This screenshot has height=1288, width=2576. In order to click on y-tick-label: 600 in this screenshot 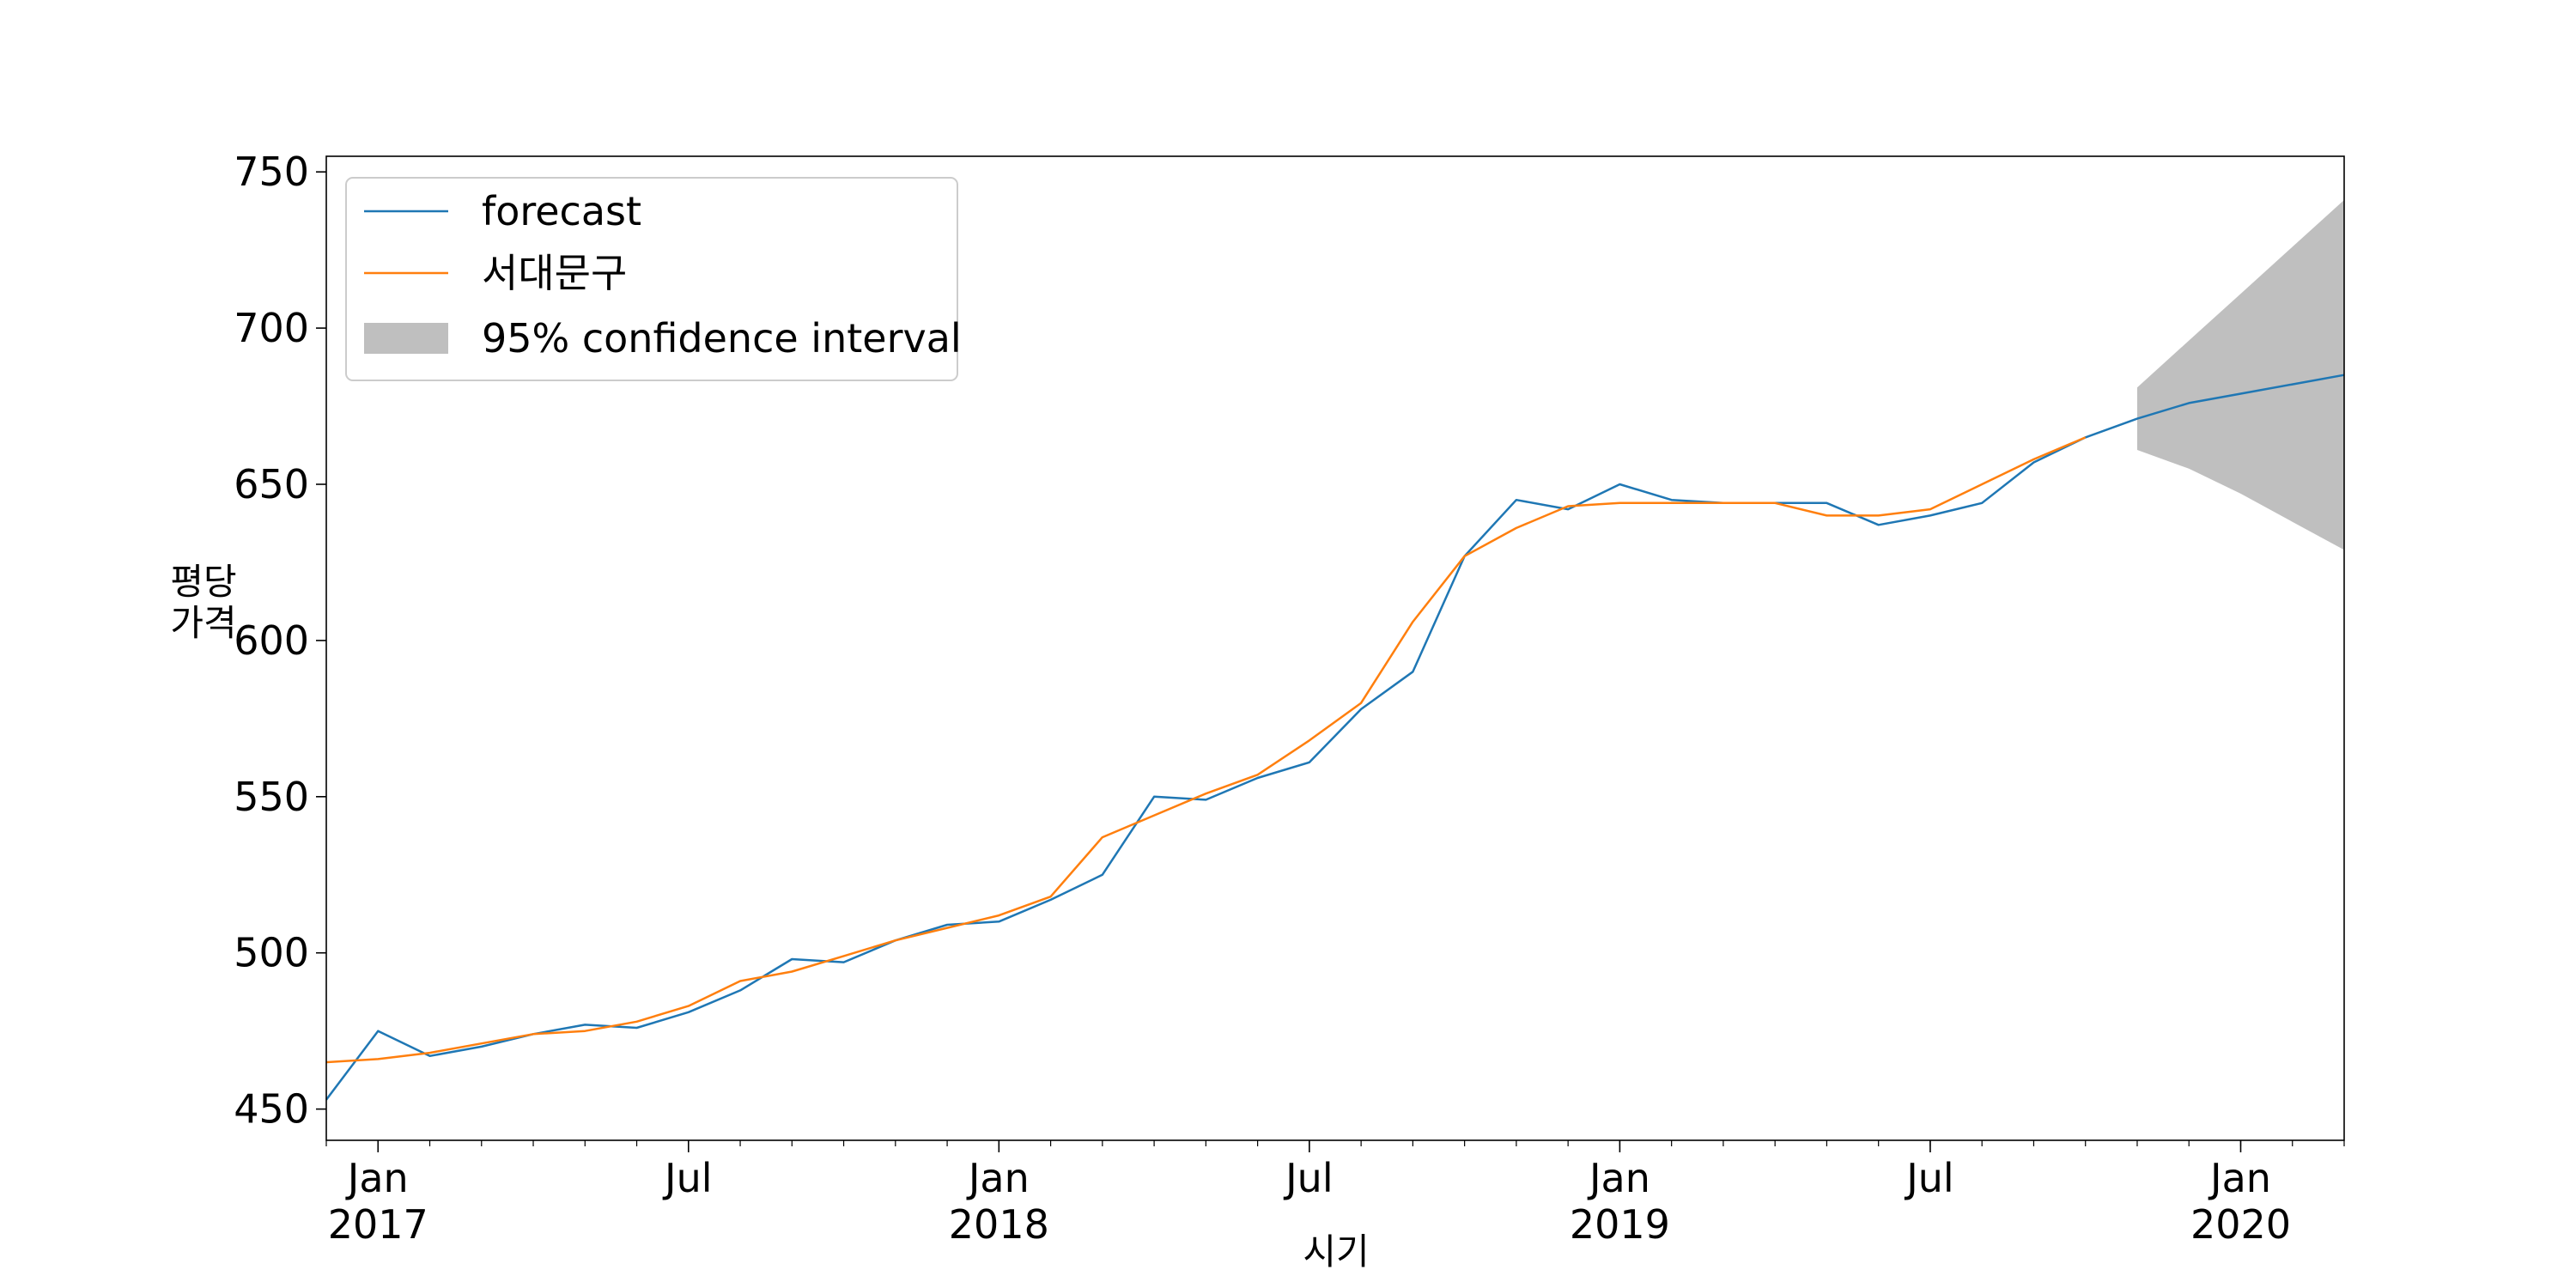, I will do `click(271, 640)`.